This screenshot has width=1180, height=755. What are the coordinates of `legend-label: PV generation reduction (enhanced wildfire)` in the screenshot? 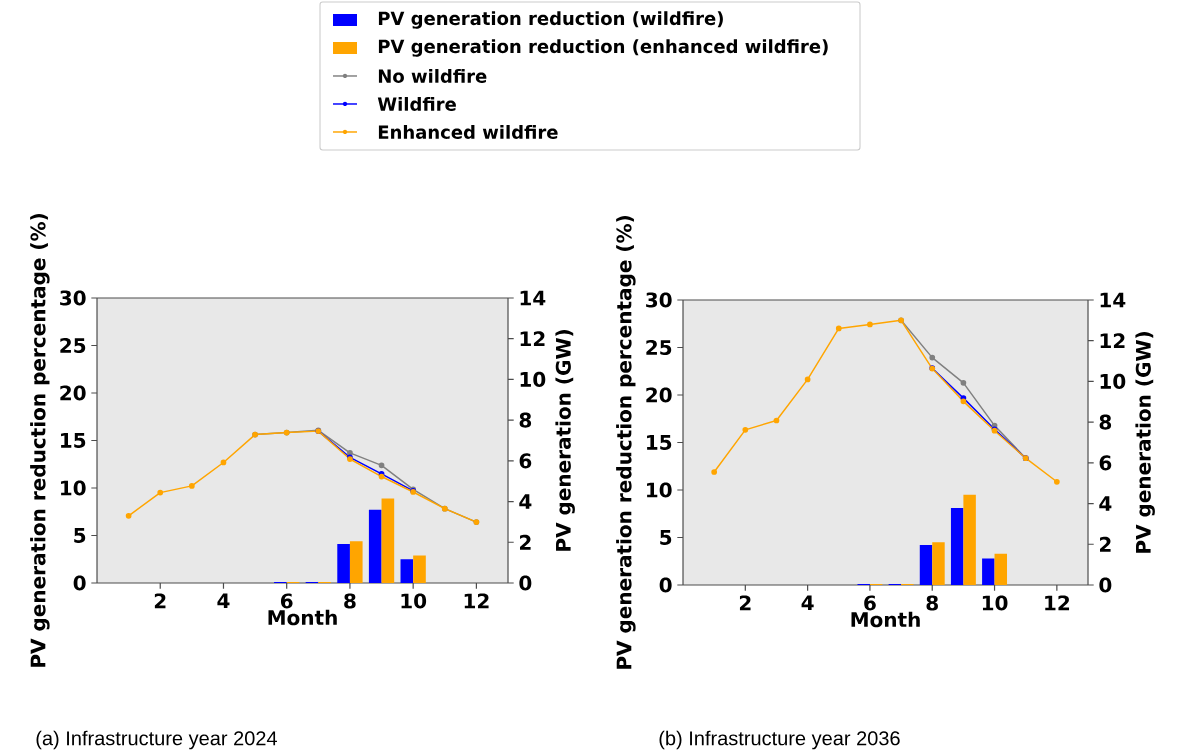 It's located at (603, 48).